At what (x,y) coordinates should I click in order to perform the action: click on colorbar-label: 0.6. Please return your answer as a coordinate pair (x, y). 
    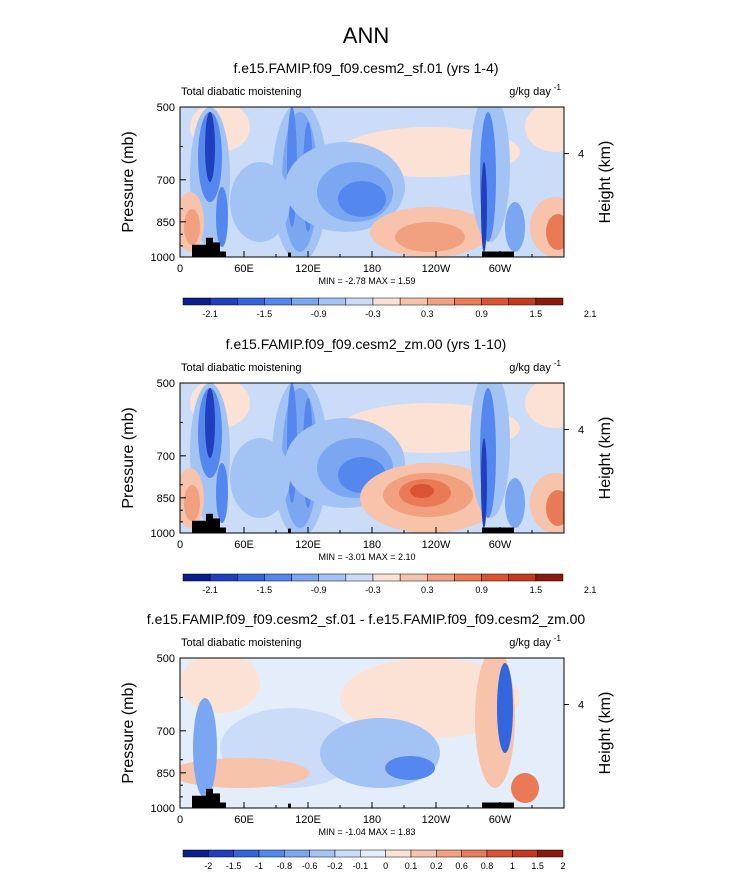
    Looking at the image, I should click on (461, 866).